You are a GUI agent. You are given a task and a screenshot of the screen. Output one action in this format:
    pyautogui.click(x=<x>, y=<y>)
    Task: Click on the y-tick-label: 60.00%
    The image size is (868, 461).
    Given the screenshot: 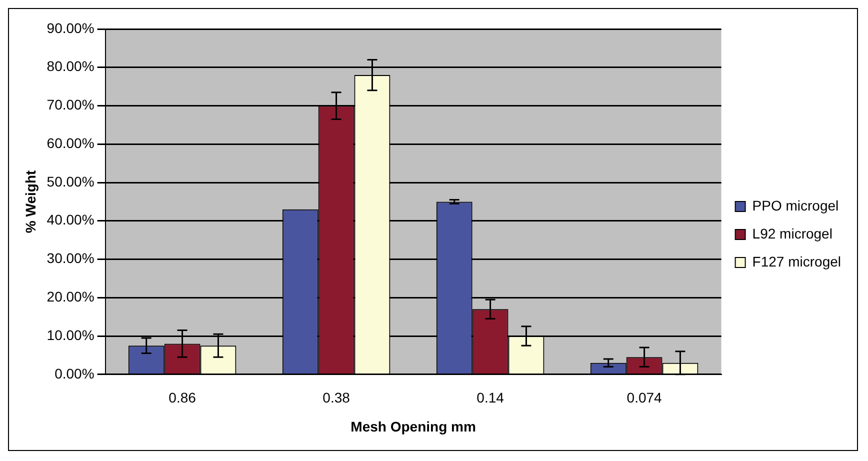 What is the action you would take?
    pyautogui.click(x=70, y=142)
    